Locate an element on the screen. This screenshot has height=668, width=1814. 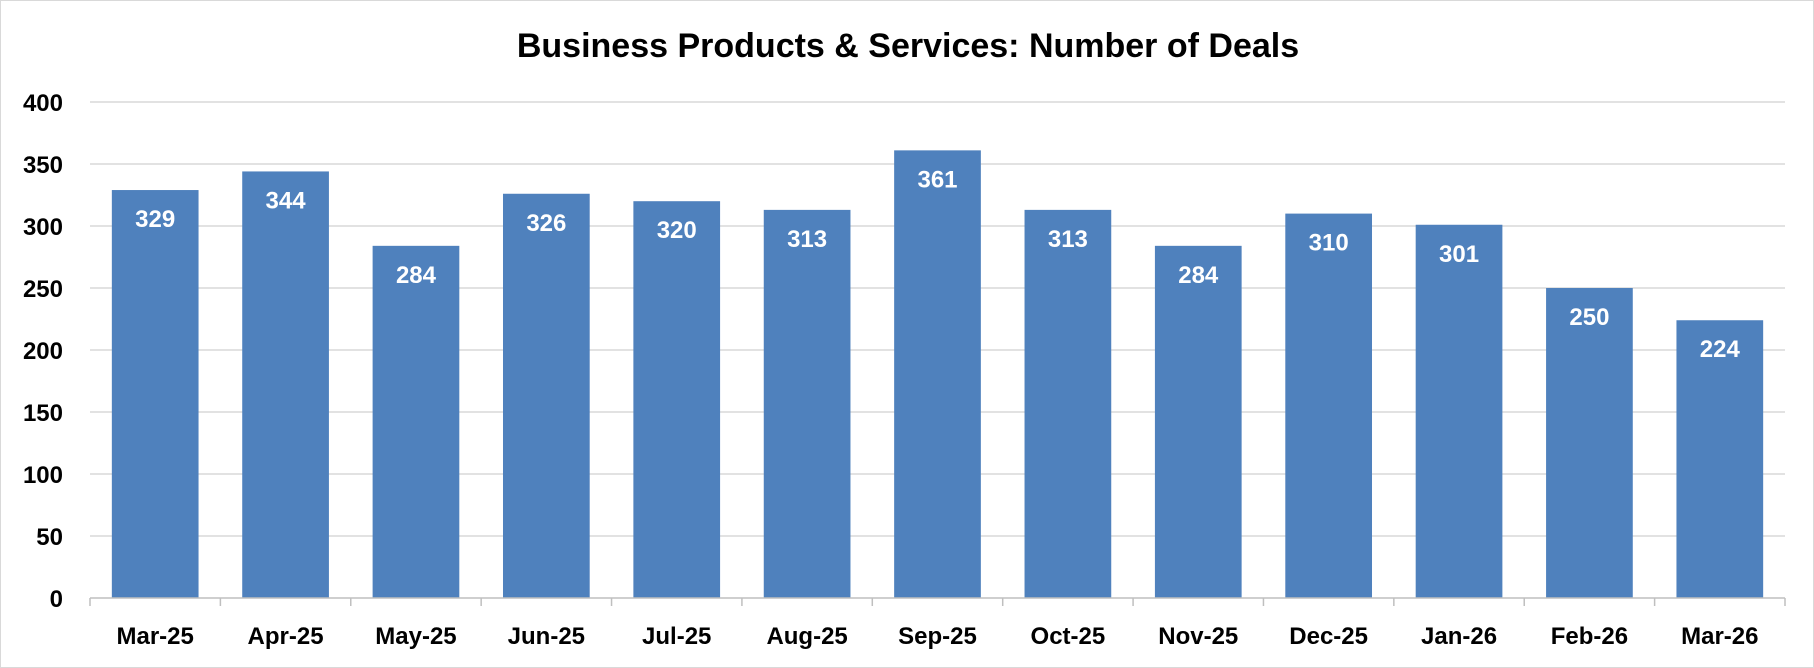
data-label: 301 is located at coordinates (1459, 254).